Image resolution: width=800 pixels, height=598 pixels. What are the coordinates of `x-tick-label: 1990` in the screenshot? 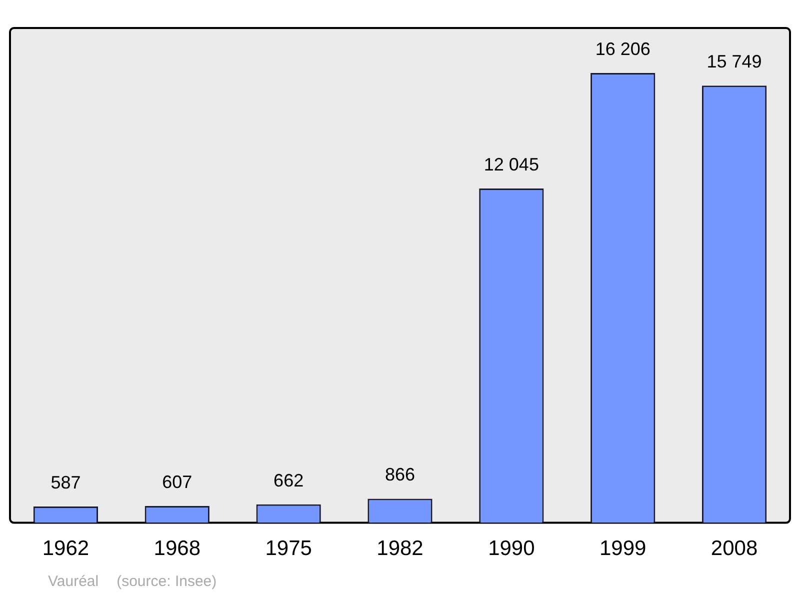 It's located at (511, 548).